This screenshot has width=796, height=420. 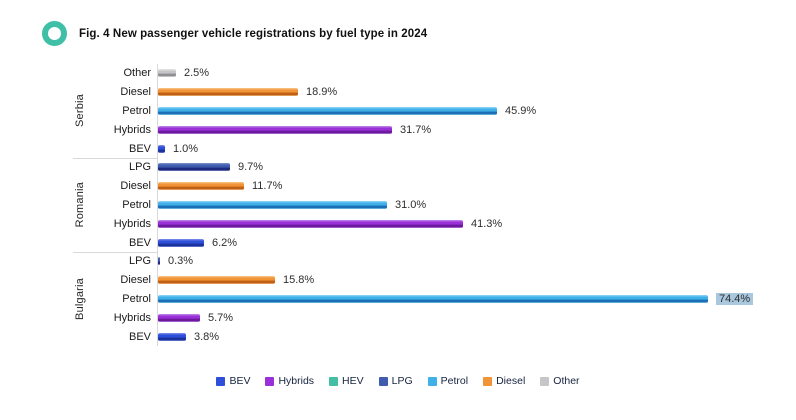 I want to click on country-label: Bulgaria, so click(x=80, y=299).